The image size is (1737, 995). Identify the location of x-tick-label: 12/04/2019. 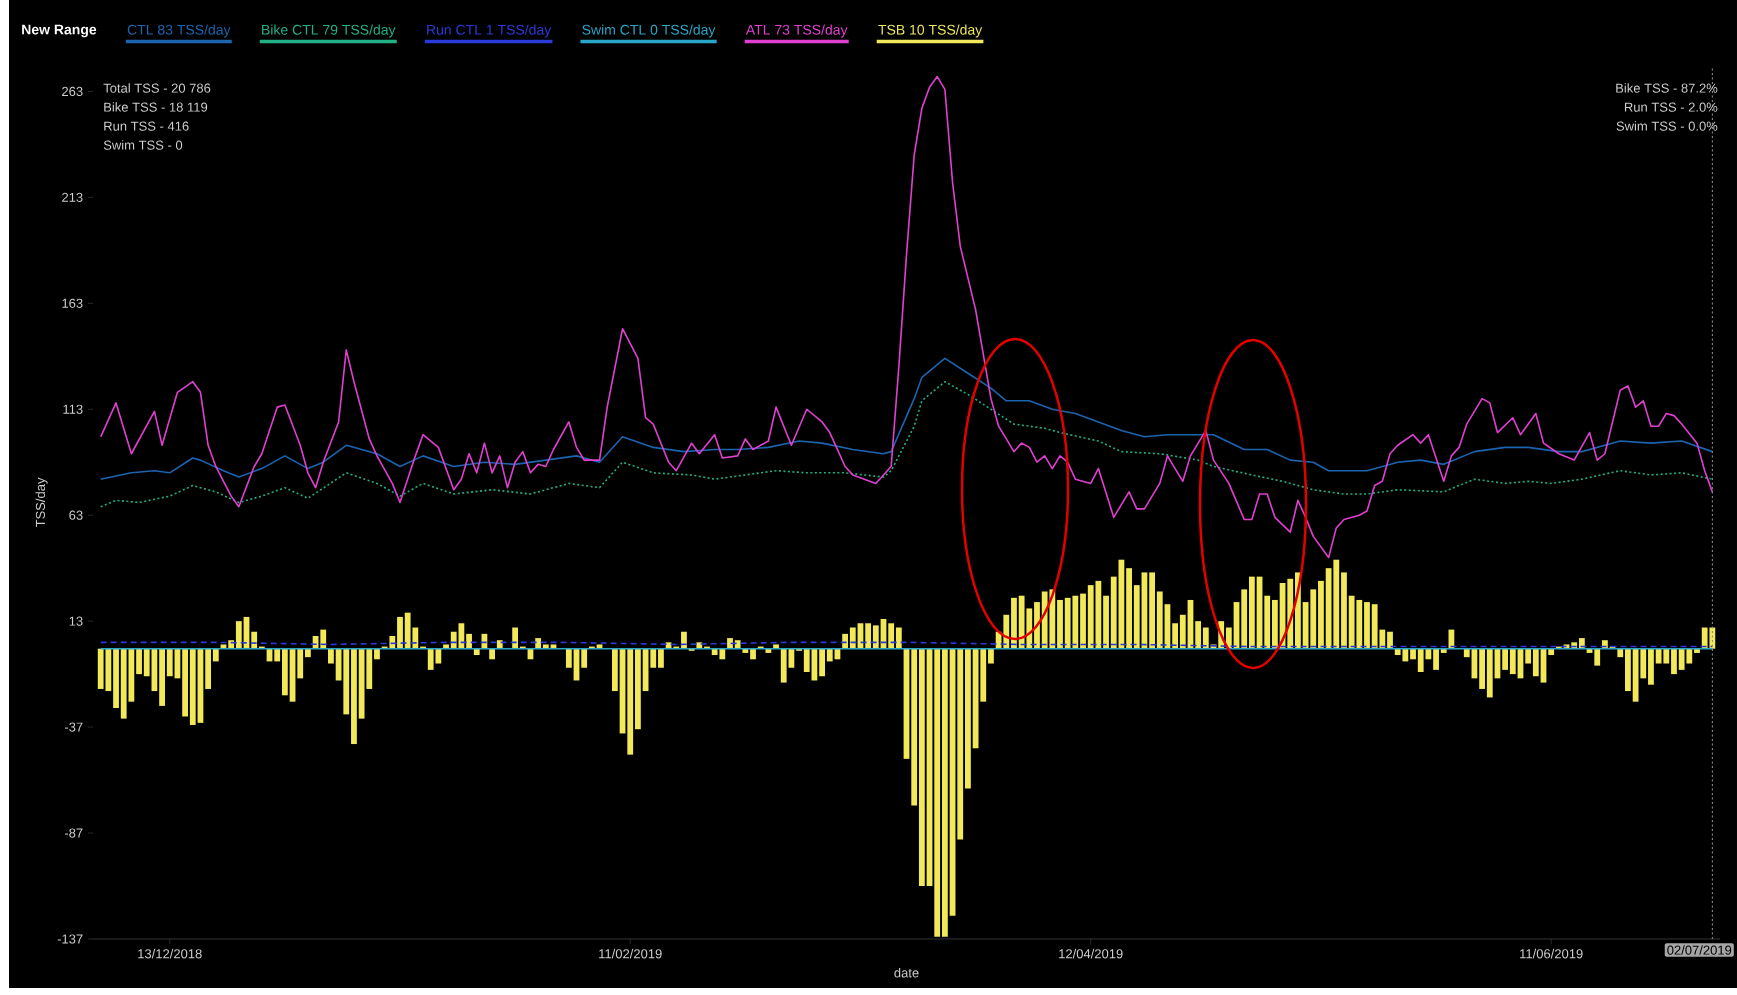
(1091, 953).